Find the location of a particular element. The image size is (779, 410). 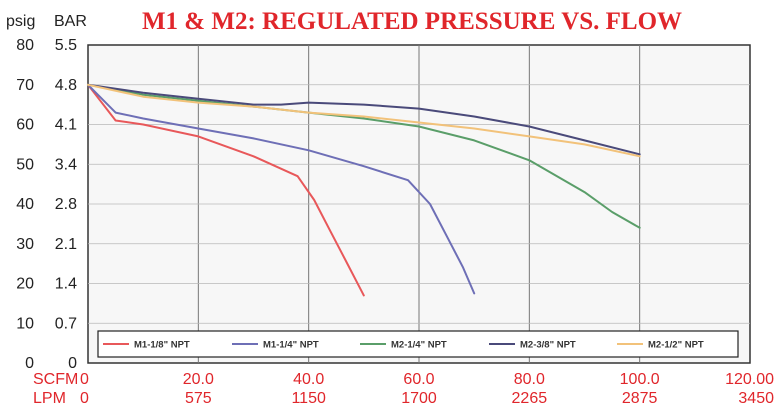

legend-label-1: M1-1/8" NPT is located at coordinates (162, 345).